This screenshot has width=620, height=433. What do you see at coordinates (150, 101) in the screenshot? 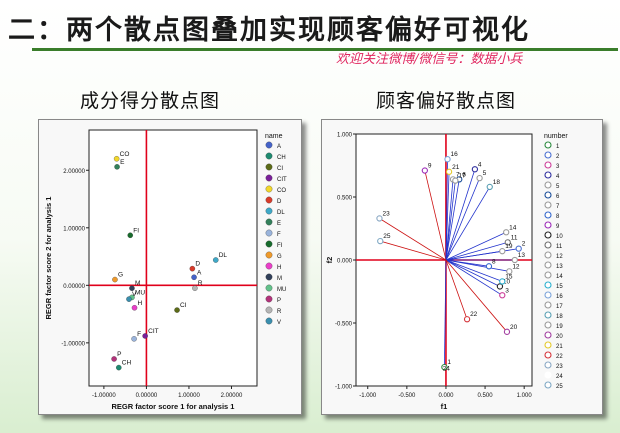
I see `left-chart-heading: 成分得分散点图` at bounding box center [150, 101].